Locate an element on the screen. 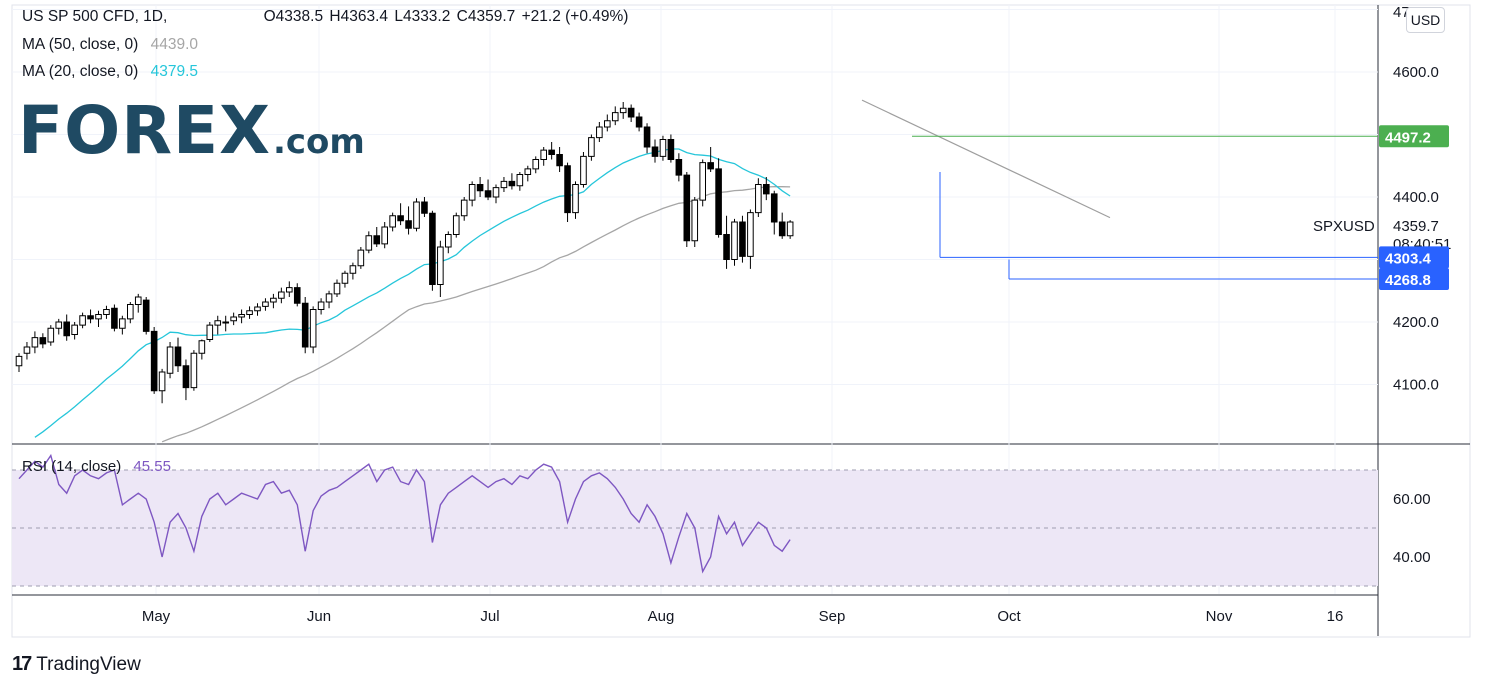 This screenshot has height=690, width=1486. rsi-axis-label: 60.00 is located at coordinates (1412, 499).